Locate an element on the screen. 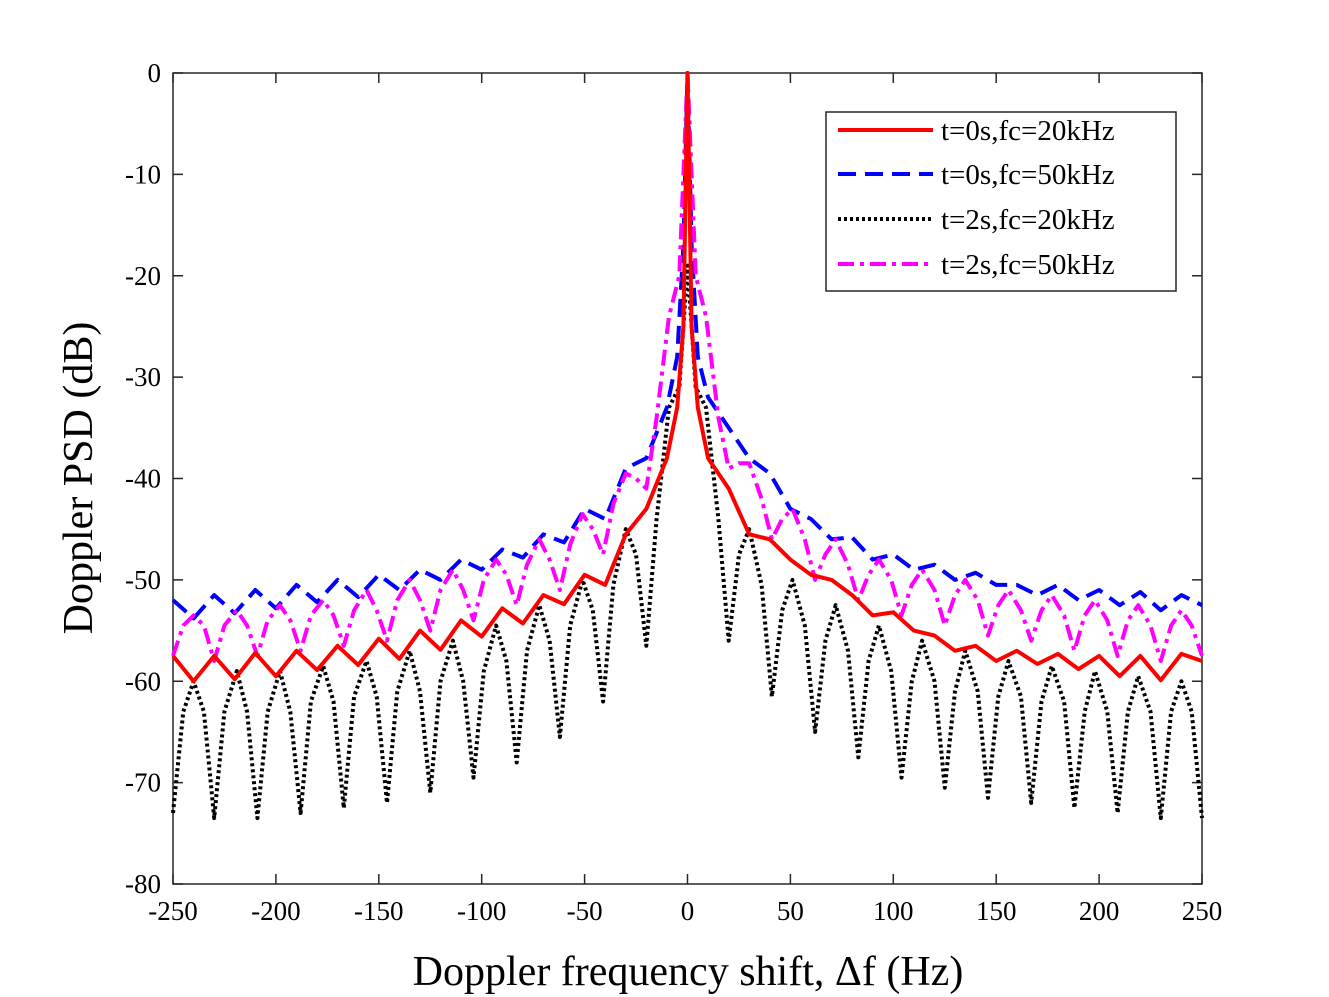 The image size is (1329, 997). legend-box is located at coordinates (1001, 201).